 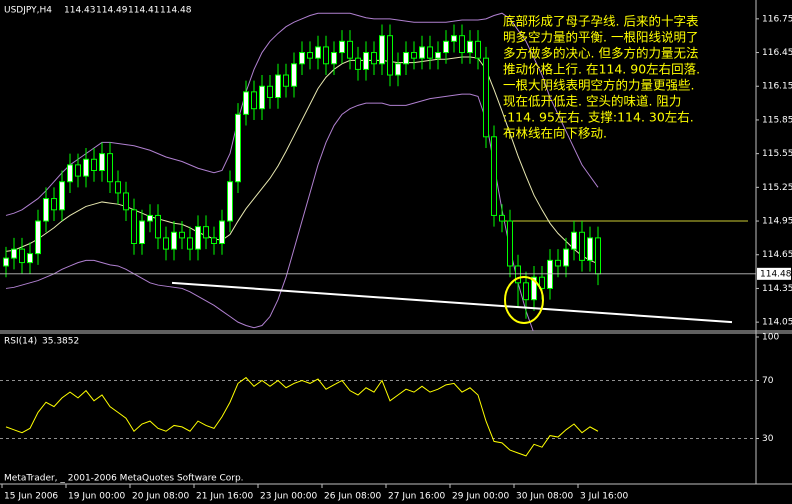 I want to click on y-tick-label: 70, so click(x=768, y=381).